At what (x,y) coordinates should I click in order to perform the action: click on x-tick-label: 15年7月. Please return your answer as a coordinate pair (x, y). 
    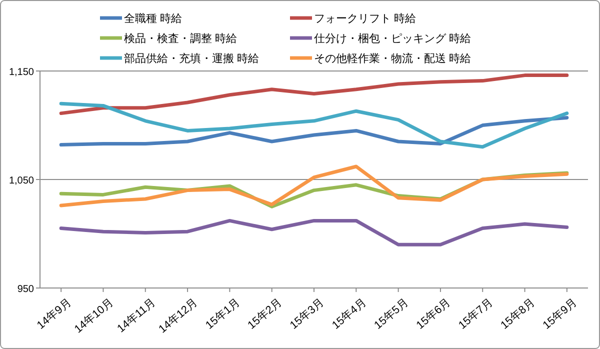
    Looking at the image, I should click on (476, 314).